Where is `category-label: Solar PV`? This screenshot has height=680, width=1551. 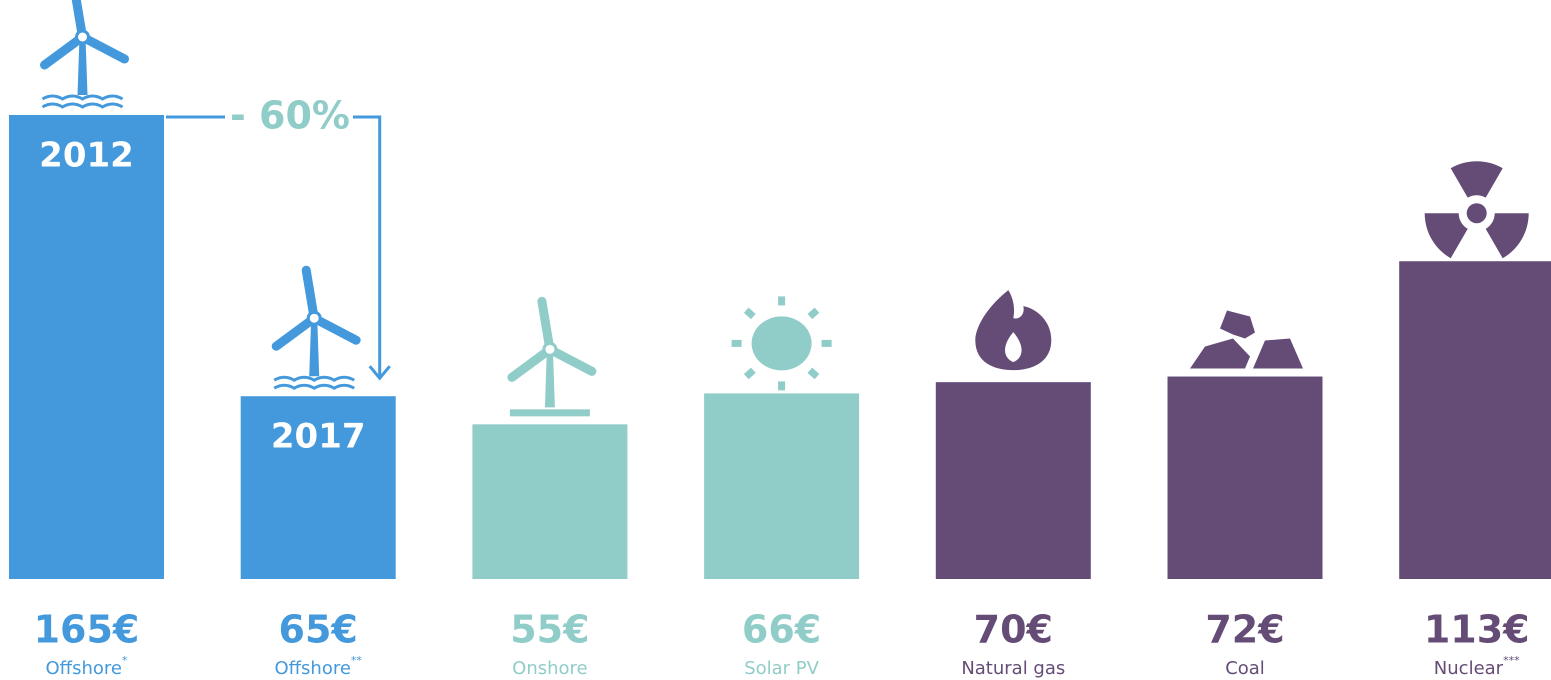
category-label: Solar PV is located at coordinates (781, 668).